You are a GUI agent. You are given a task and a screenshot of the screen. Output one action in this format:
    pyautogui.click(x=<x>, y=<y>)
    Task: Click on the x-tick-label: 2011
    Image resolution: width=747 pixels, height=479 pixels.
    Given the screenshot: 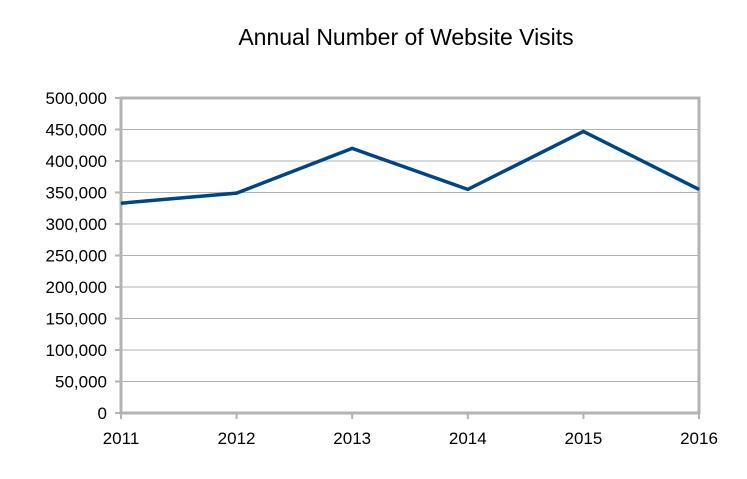 What is the action you would take?
    pyautogui.click(x=121, y=438)
    